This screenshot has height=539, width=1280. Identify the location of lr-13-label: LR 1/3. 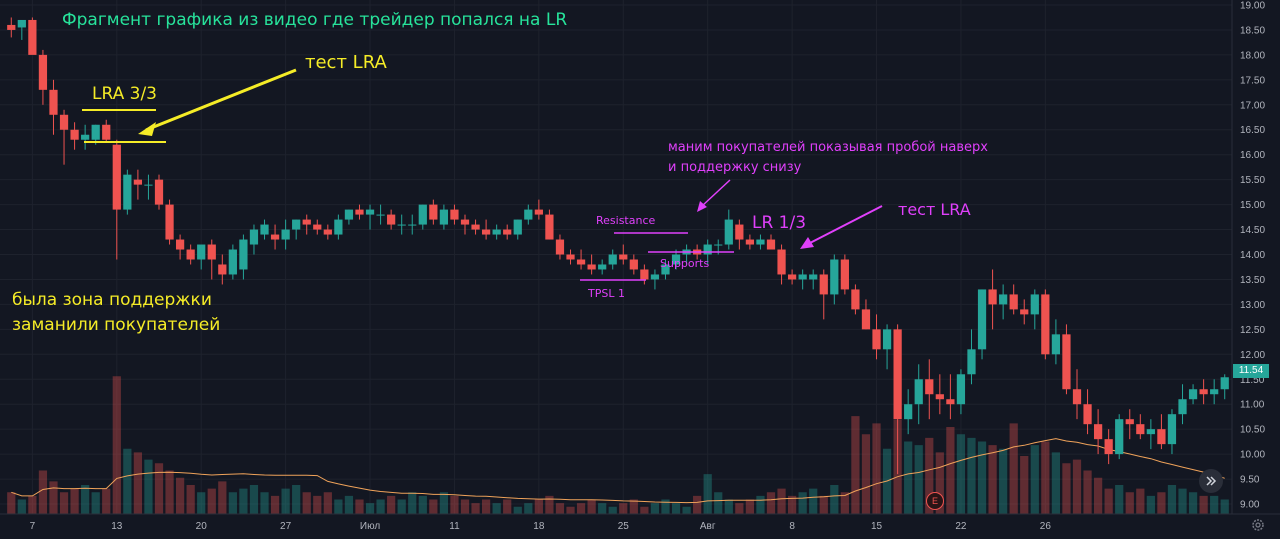
(779, 223).